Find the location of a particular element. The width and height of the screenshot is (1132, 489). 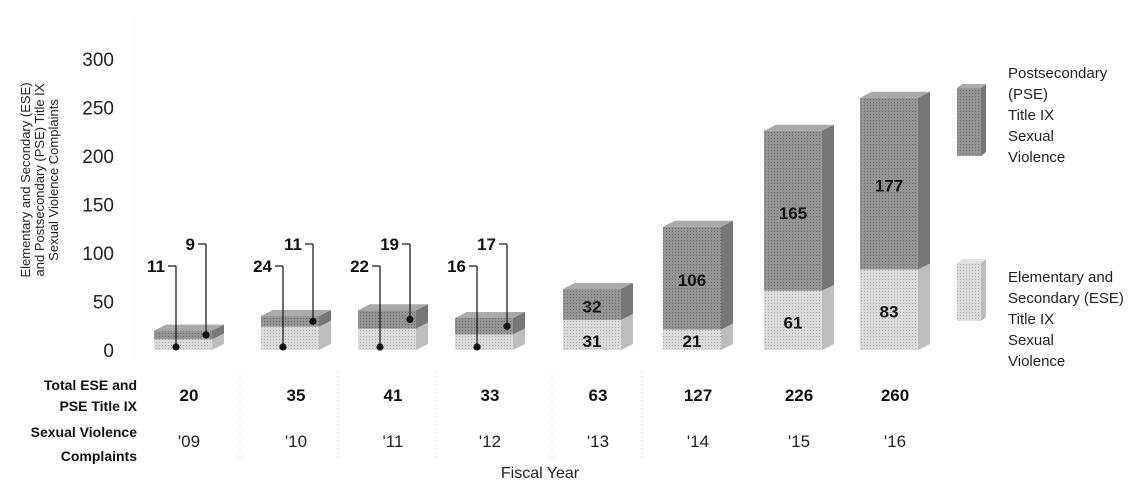

ese-callout-label: 22 is located at coordinates (359, 266).